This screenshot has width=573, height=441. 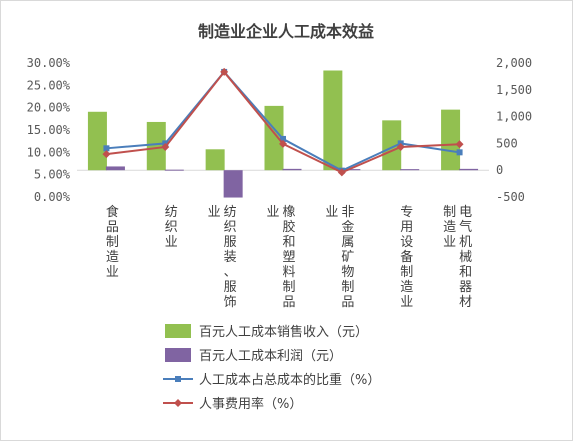 I want to click on category-label-char: 备, so click(x=406, y=257).